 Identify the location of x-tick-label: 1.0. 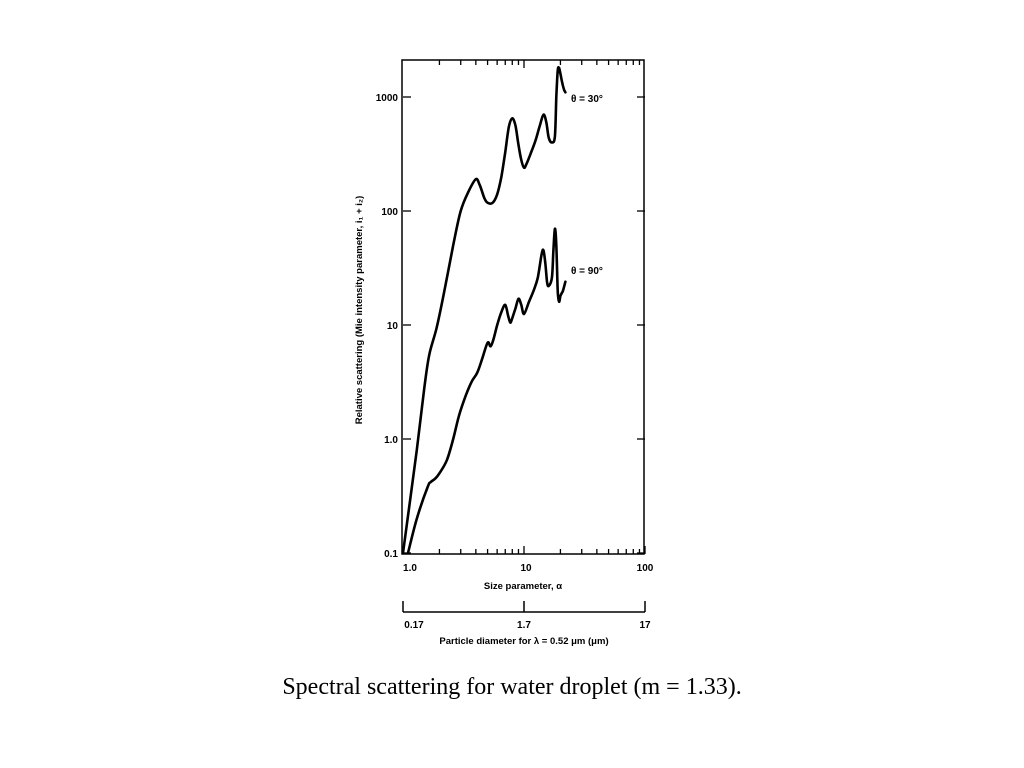
(410, 568).